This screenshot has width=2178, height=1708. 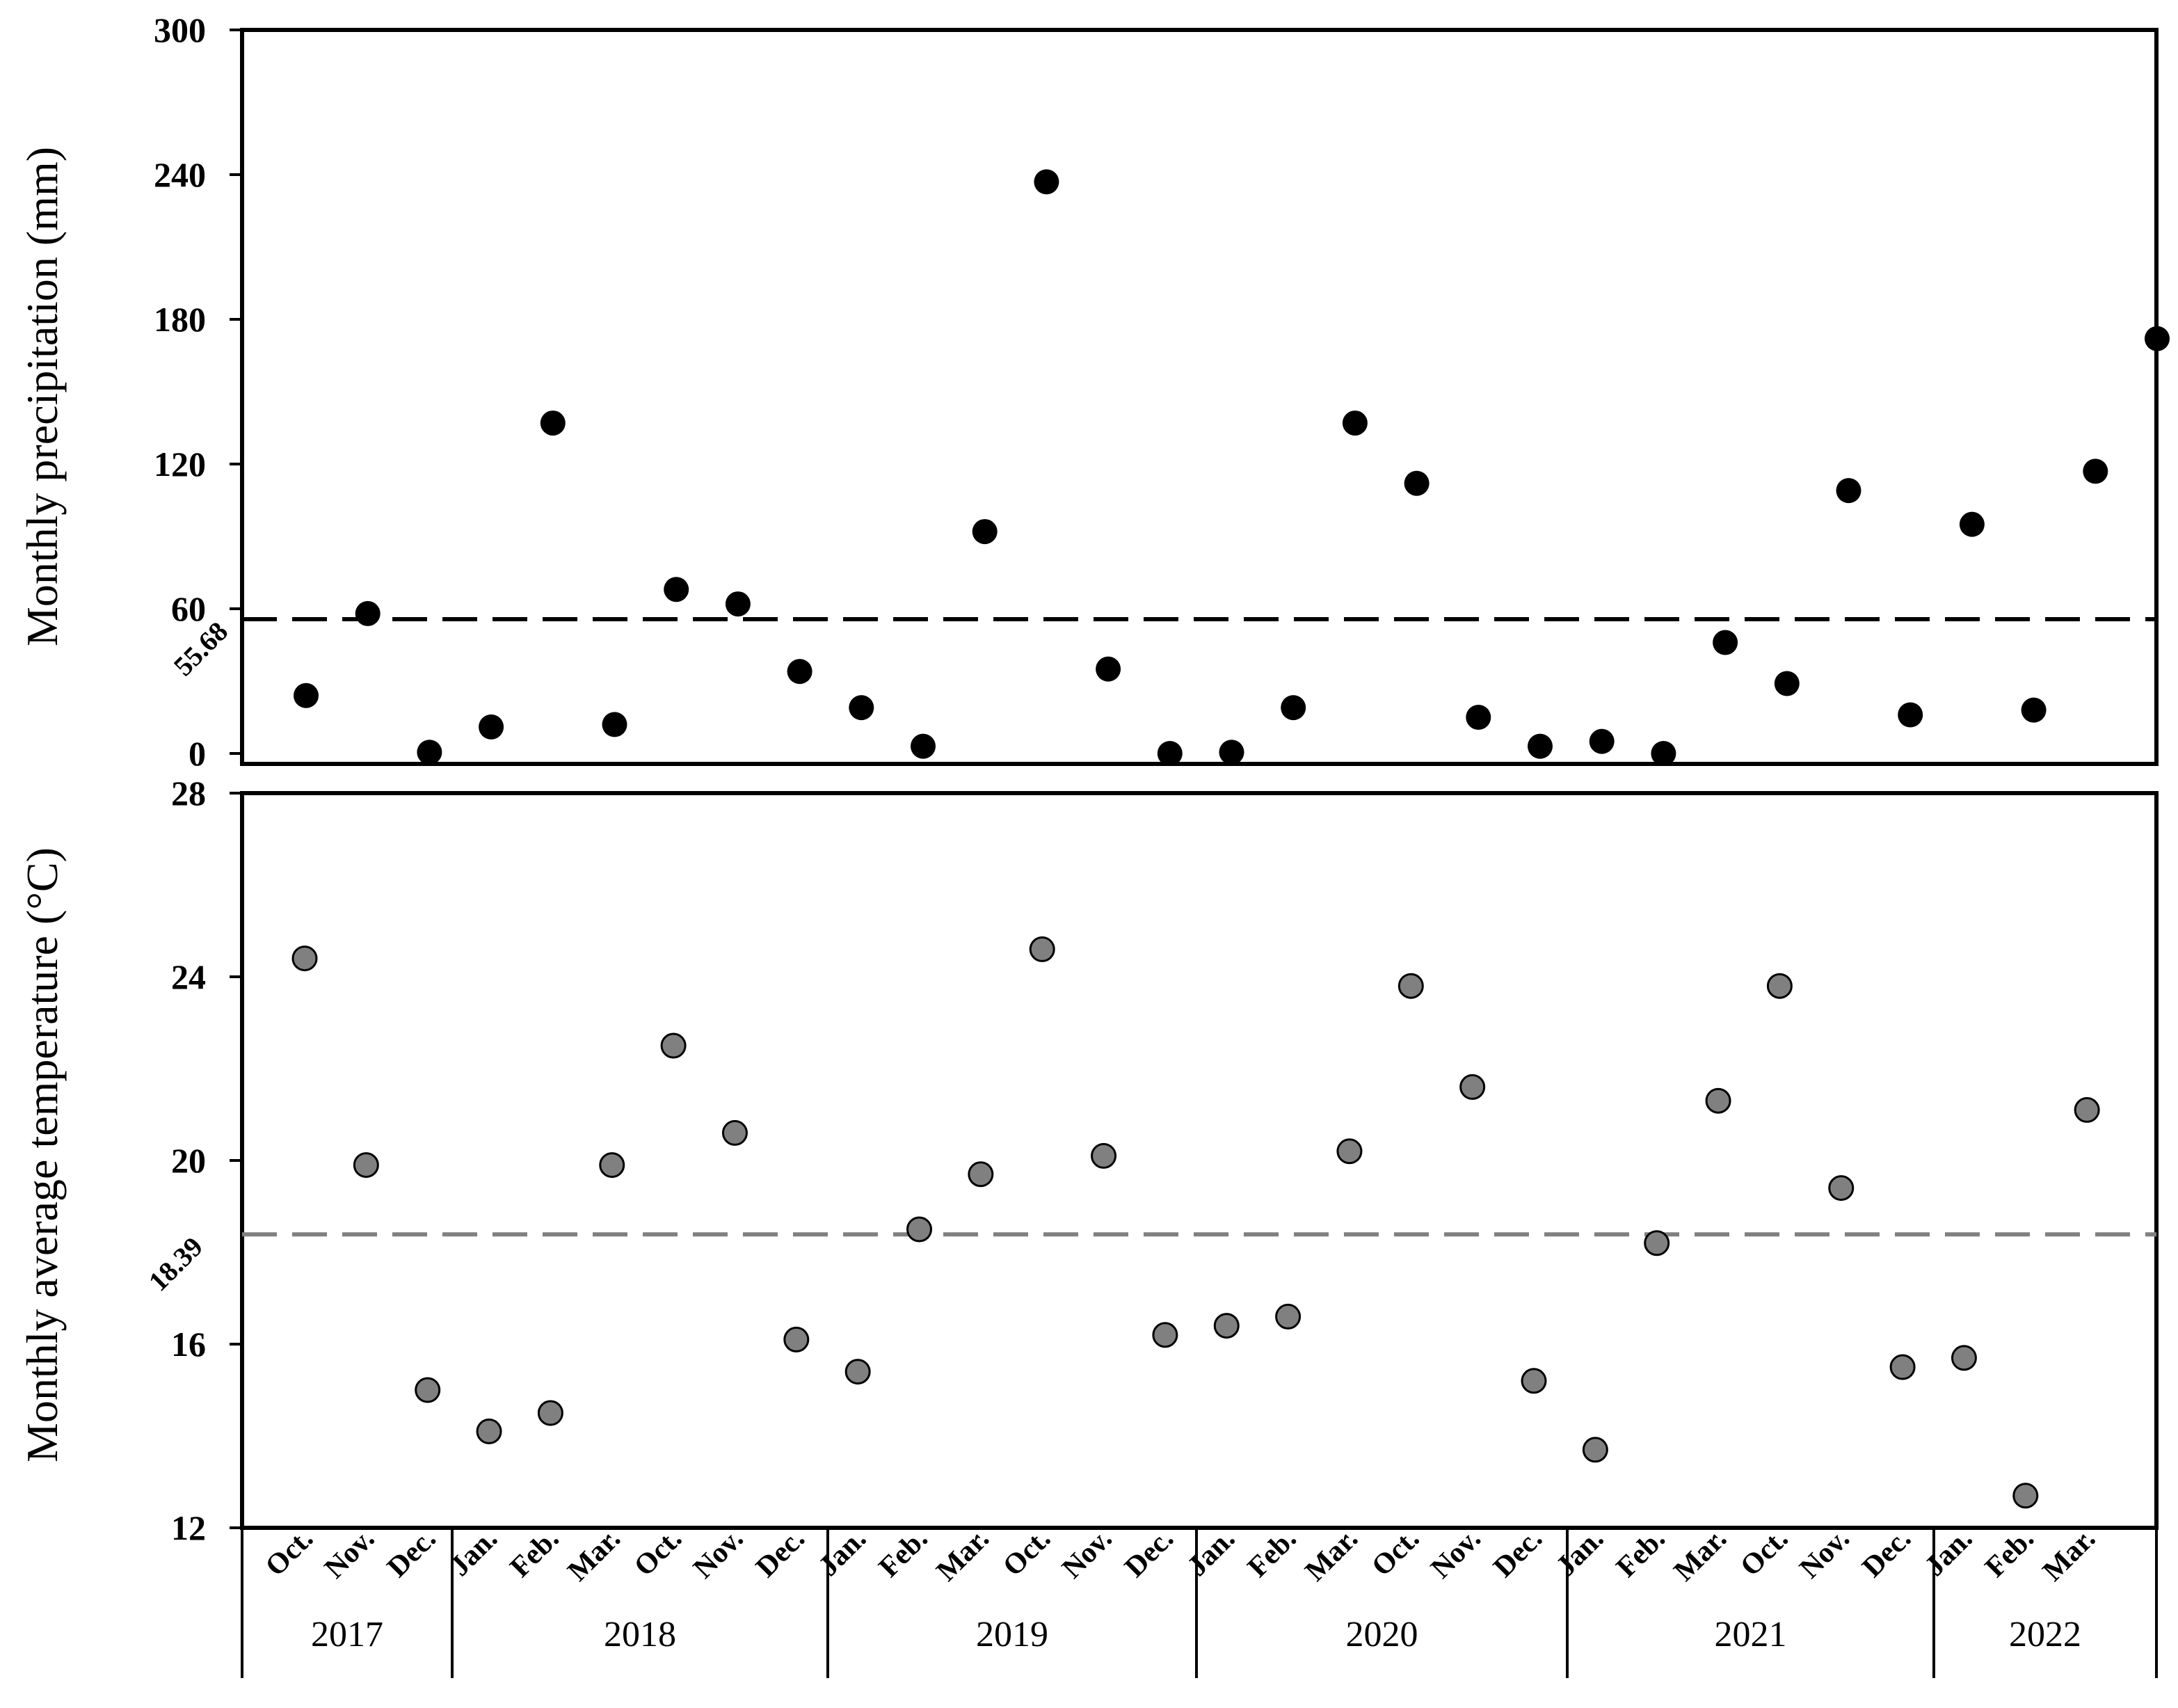 I want to click on y-tick-label: 0, so click(x=197, y=753).